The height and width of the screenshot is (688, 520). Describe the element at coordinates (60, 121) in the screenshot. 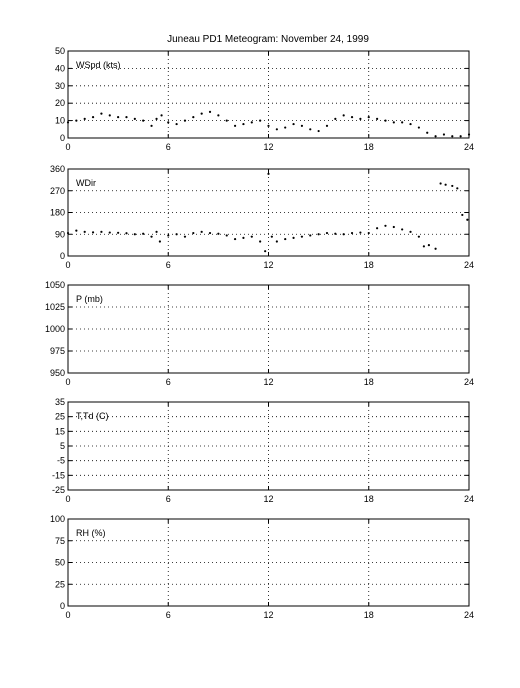

I see `y-tick-label: 10` at that location.